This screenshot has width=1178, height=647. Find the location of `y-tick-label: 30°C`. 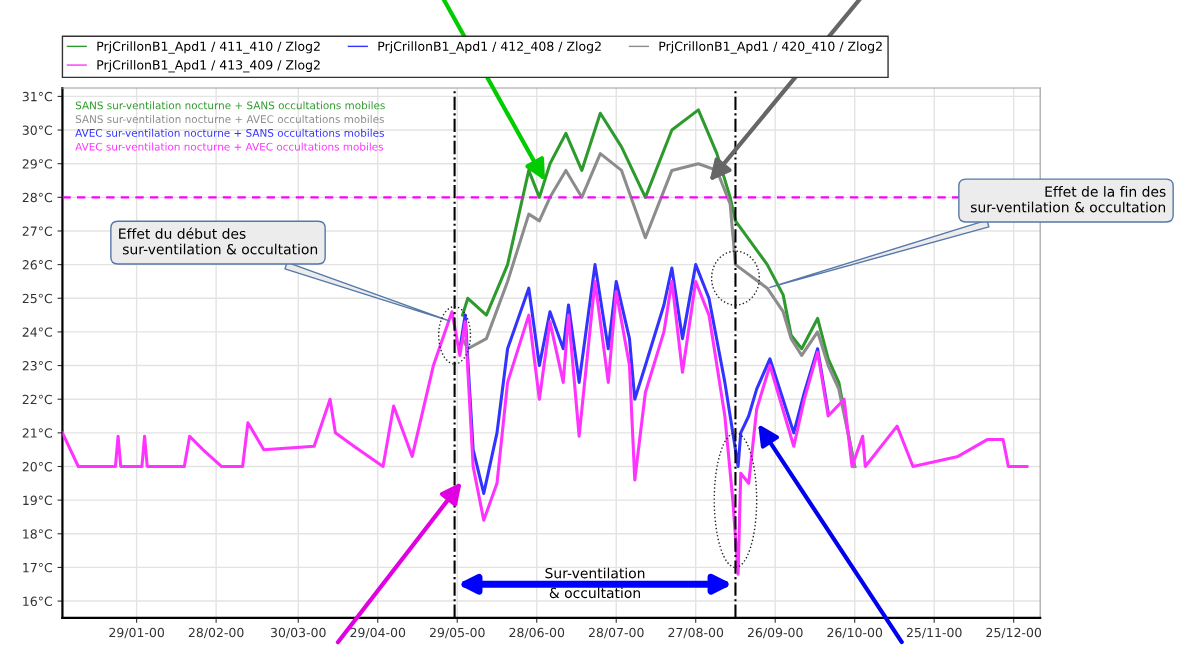

y-tick-label: 30°C is located at coordinates (37, 130).